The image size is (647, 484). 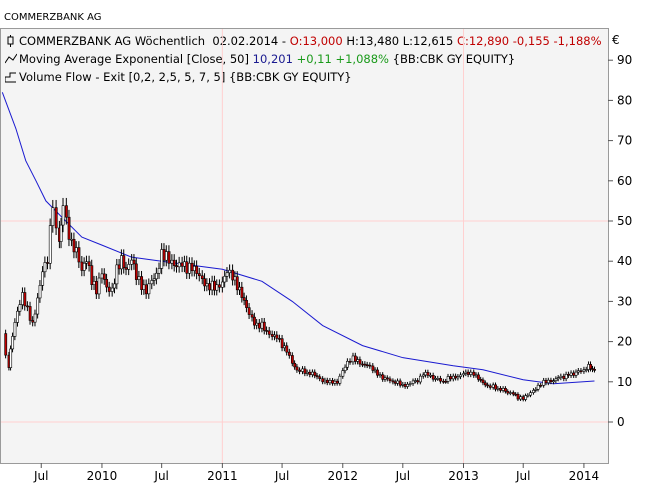 What do you see at coordinates (463, 476) in the screenshot?
I see `x-tick-label: 2013` at bounding box center [463, 476].